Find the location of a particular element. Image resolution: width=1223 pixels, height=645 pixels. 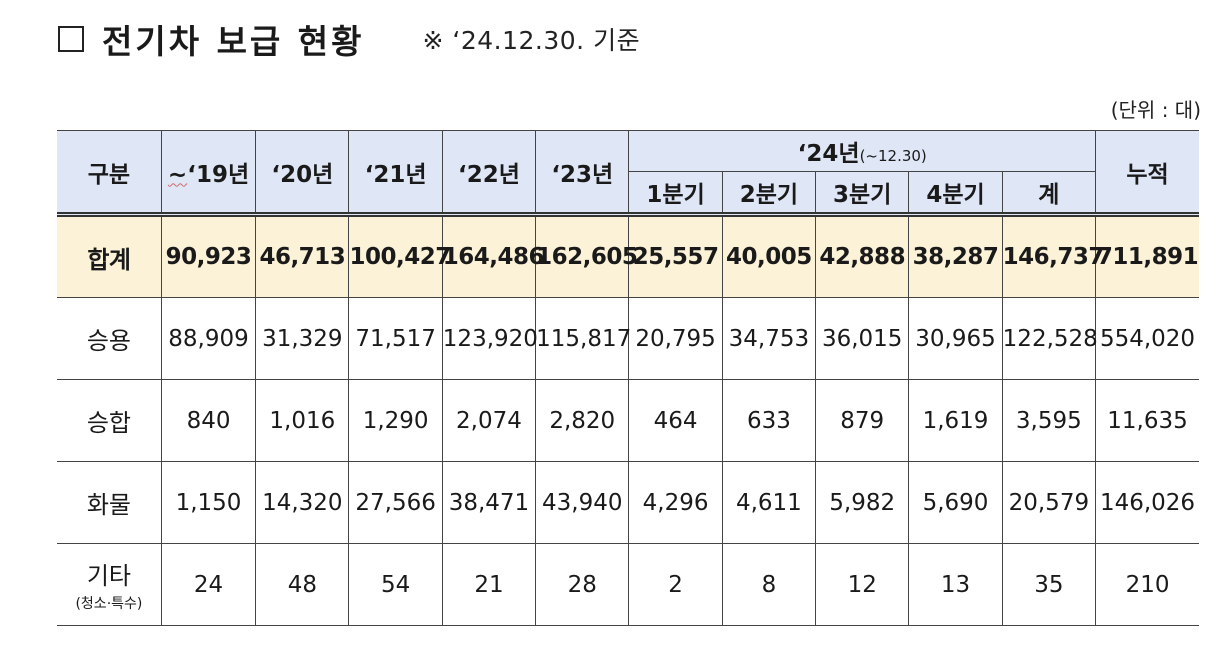

header-2019: ~‘19년 is located at coordinates (208, 172).